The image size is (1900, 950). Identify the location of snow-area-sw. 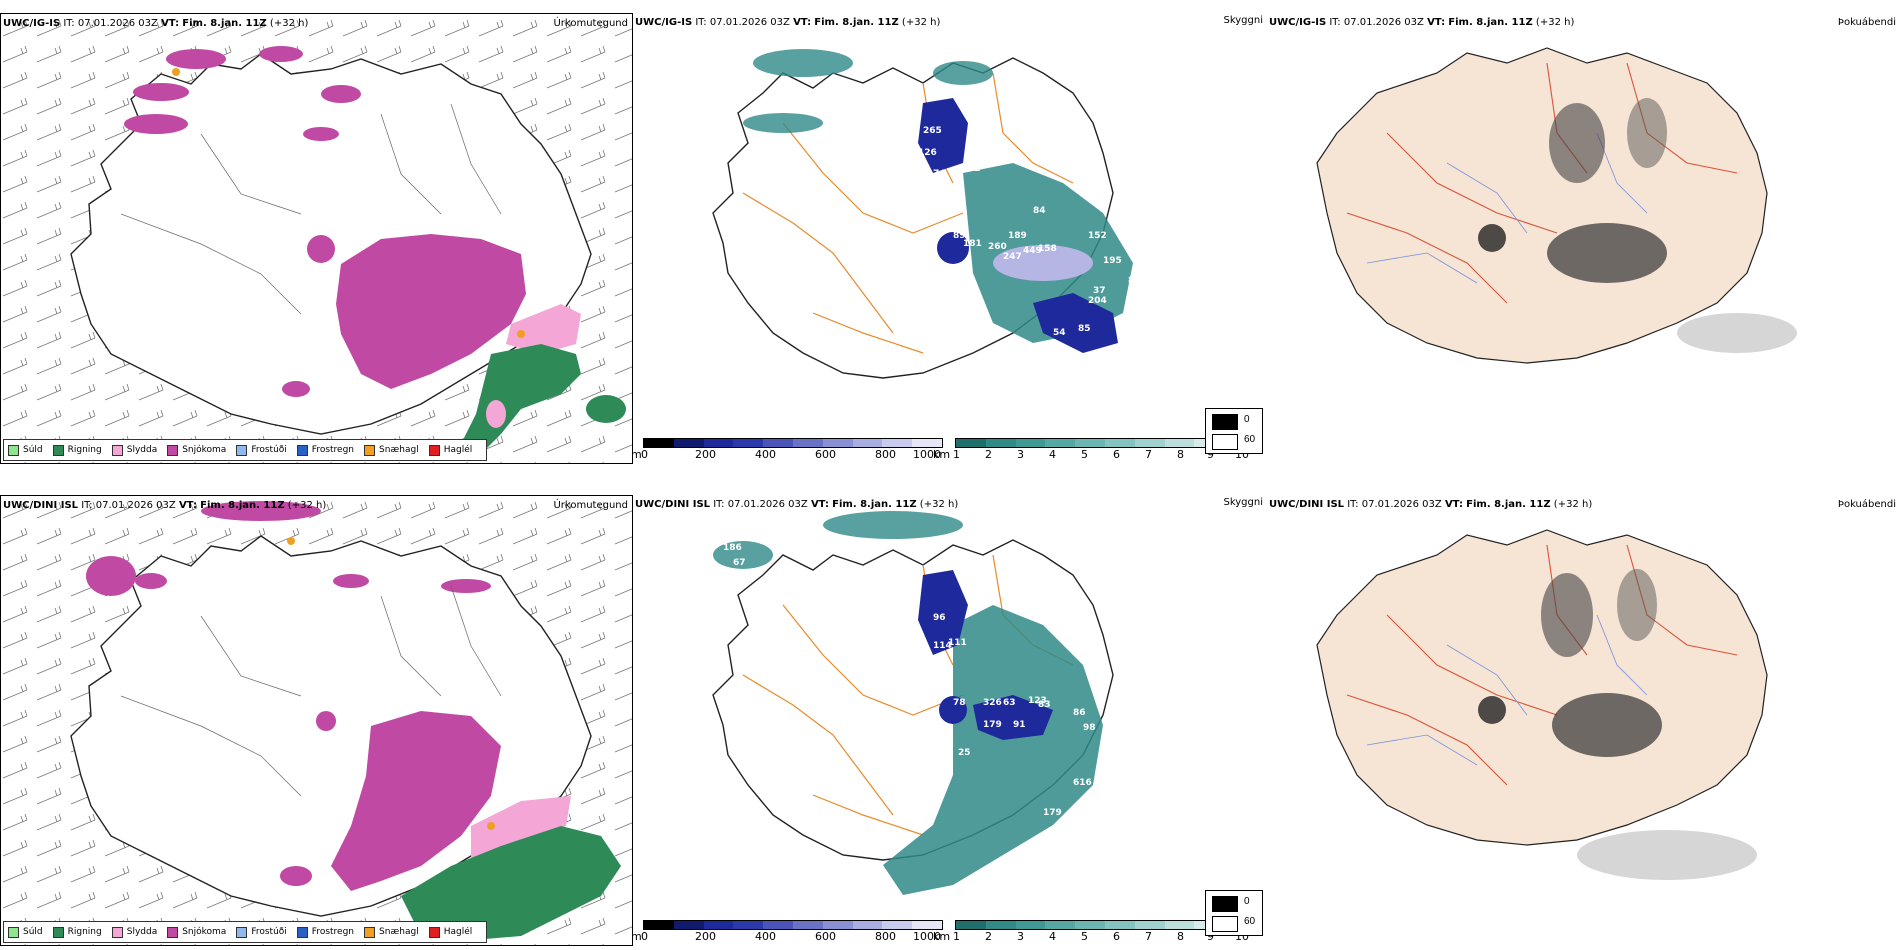
(296, 389).